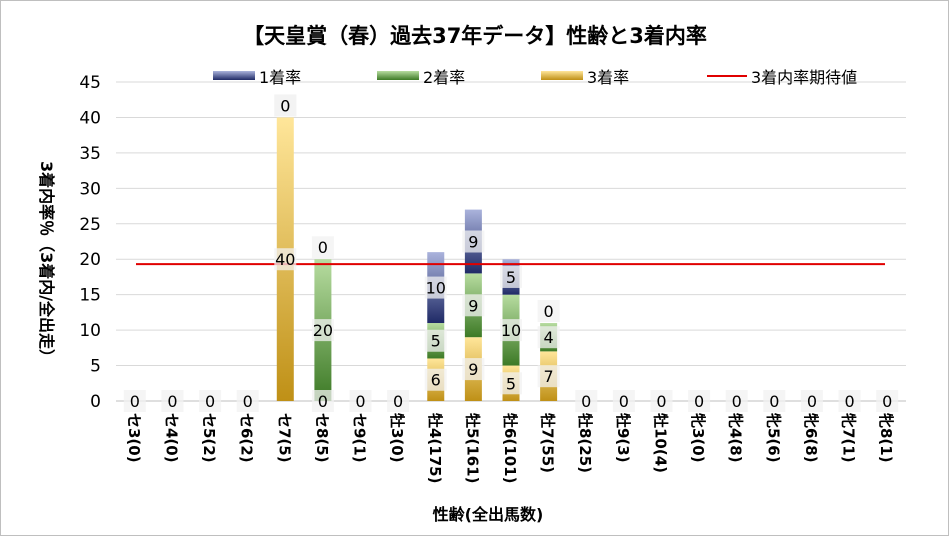 The height and width of the screenshot is (536, 949). Describe the element at coordinates (510, 448) in the screenshot. I see `x-tick-label: 牡6(101)` at that location.